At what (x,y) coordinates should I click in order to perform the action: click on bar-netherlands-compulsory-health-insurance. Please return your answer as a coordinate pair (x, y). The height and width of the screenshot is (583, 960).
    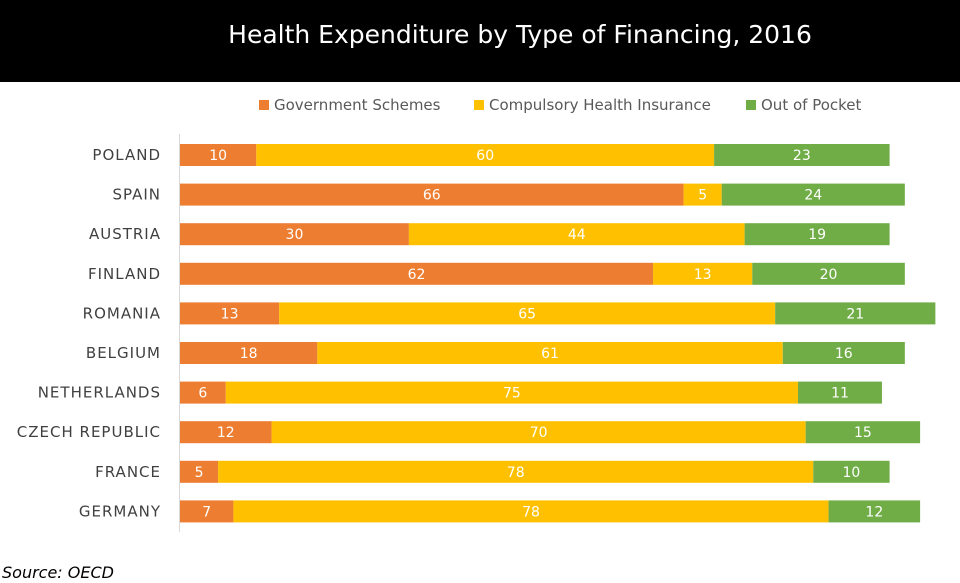
    Looking at the image, I should click on (512, 392).